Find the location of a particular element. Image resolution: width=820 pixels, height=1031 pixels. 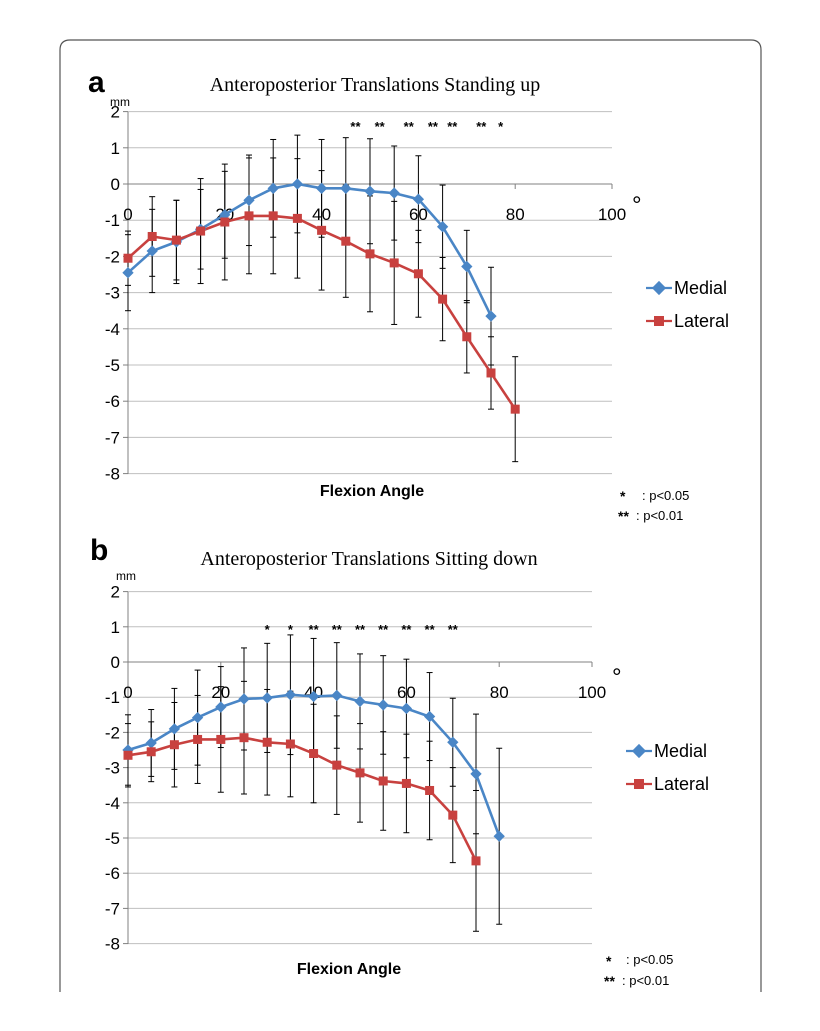

y-tick-label: -4 is located at coordinates (112, 803).